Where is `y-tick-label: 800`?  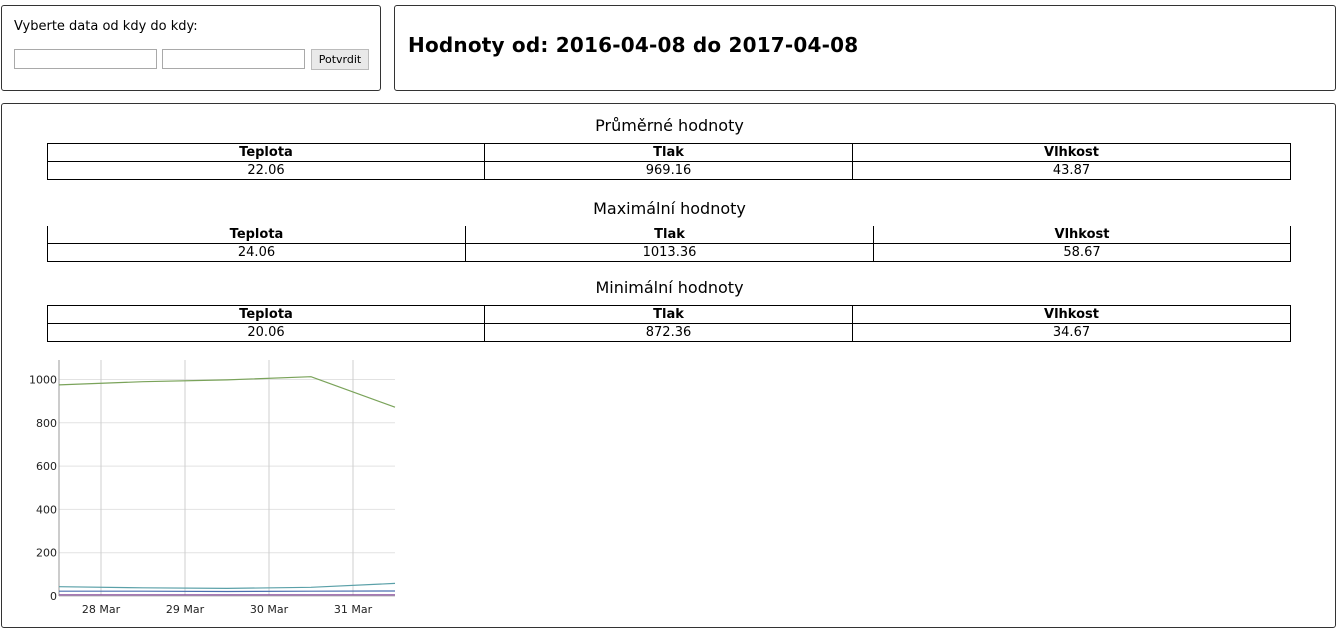 y-tick-label: 800 is located at coordinates (46, 423).